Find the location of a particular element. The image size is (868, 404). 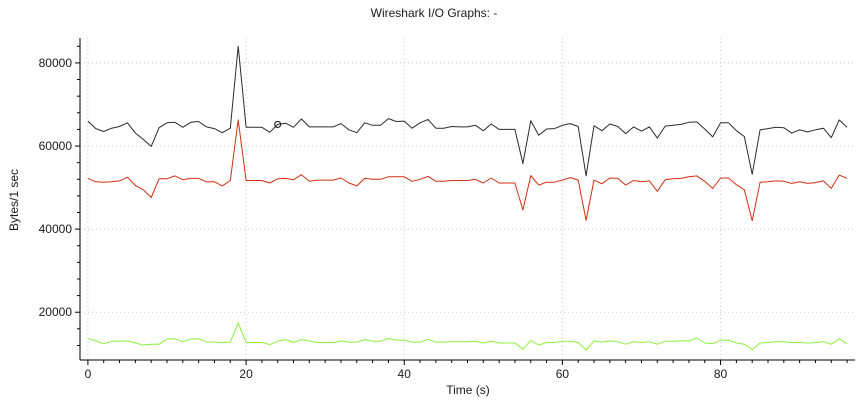

hover-marker-icon is located at coordinates (278, 124).